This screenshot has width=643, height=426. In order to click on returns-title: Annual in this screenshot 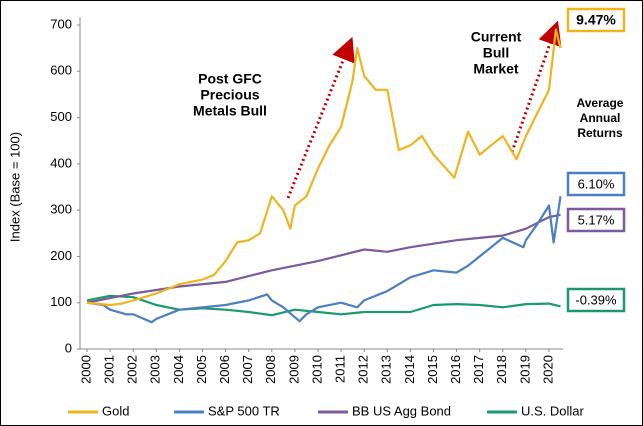, I will do `click(600, 118)`.